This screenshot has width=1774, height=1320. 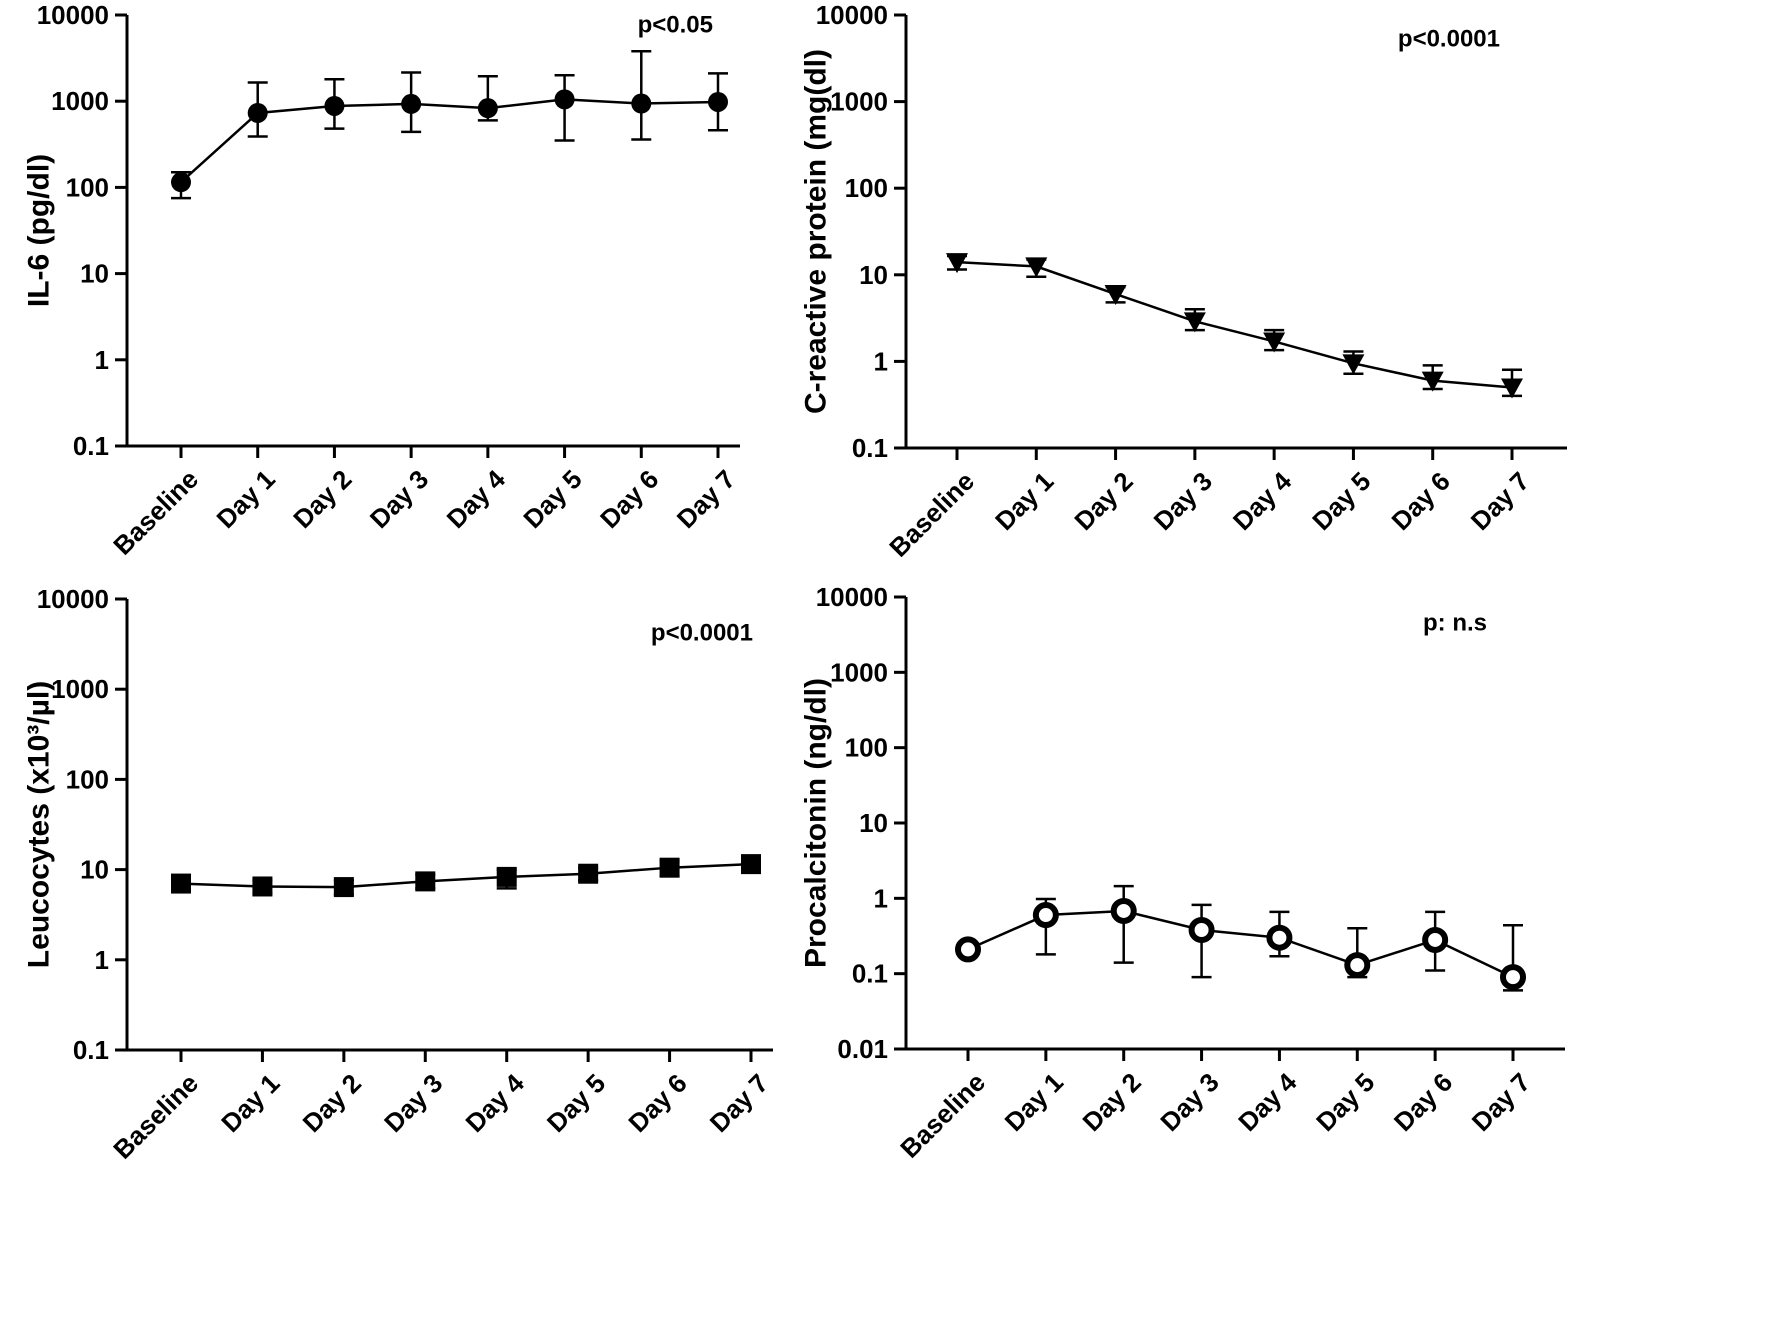 I want to click on p-value-annotation: p: n.s, so click(x=1455, y=622).